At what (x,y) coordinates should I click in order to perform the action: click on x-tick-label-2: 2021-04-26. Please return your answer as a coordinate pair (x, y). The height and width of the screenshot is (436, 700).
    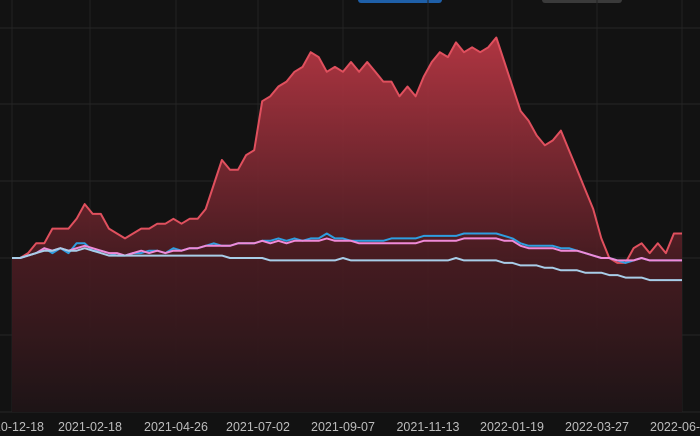
    Looking at the image, I should click on (176, 427).